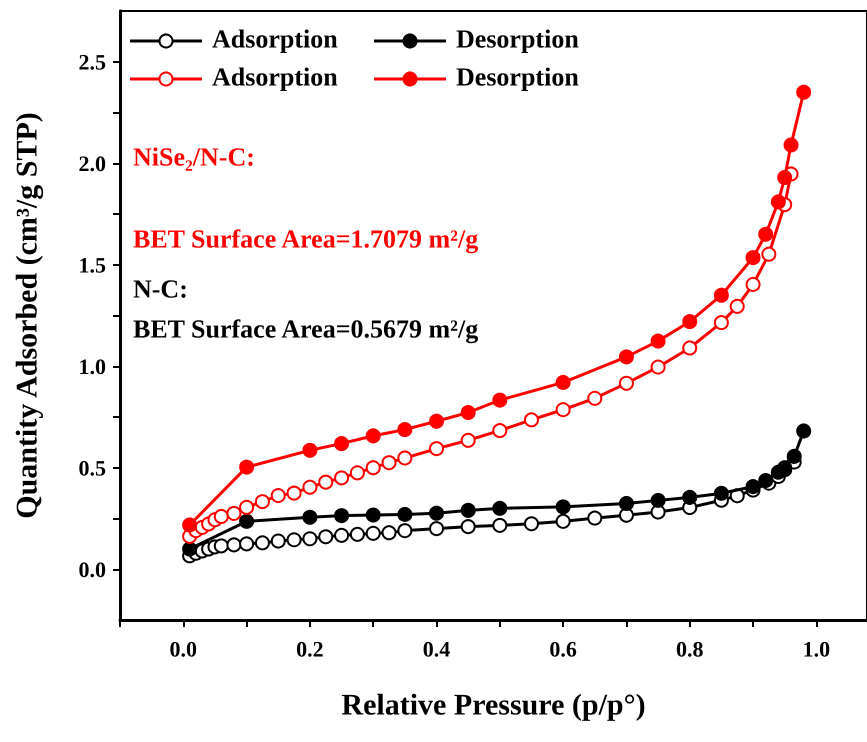 This screenshot has height=742, width=867. Describe the element at coordinates (194, 157) in the screenshot. I see `annotation: NiSe₂/N-C:` at that location.